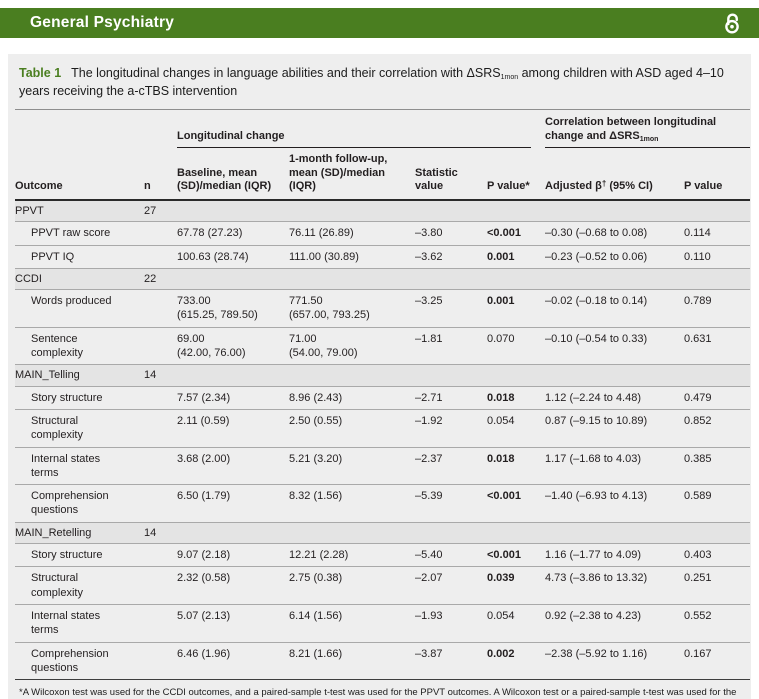  What do you see at coordinates (717, 174) in the screenshot?
I see `col-header-pvalue2: P value` at bounding box center [717, 174].